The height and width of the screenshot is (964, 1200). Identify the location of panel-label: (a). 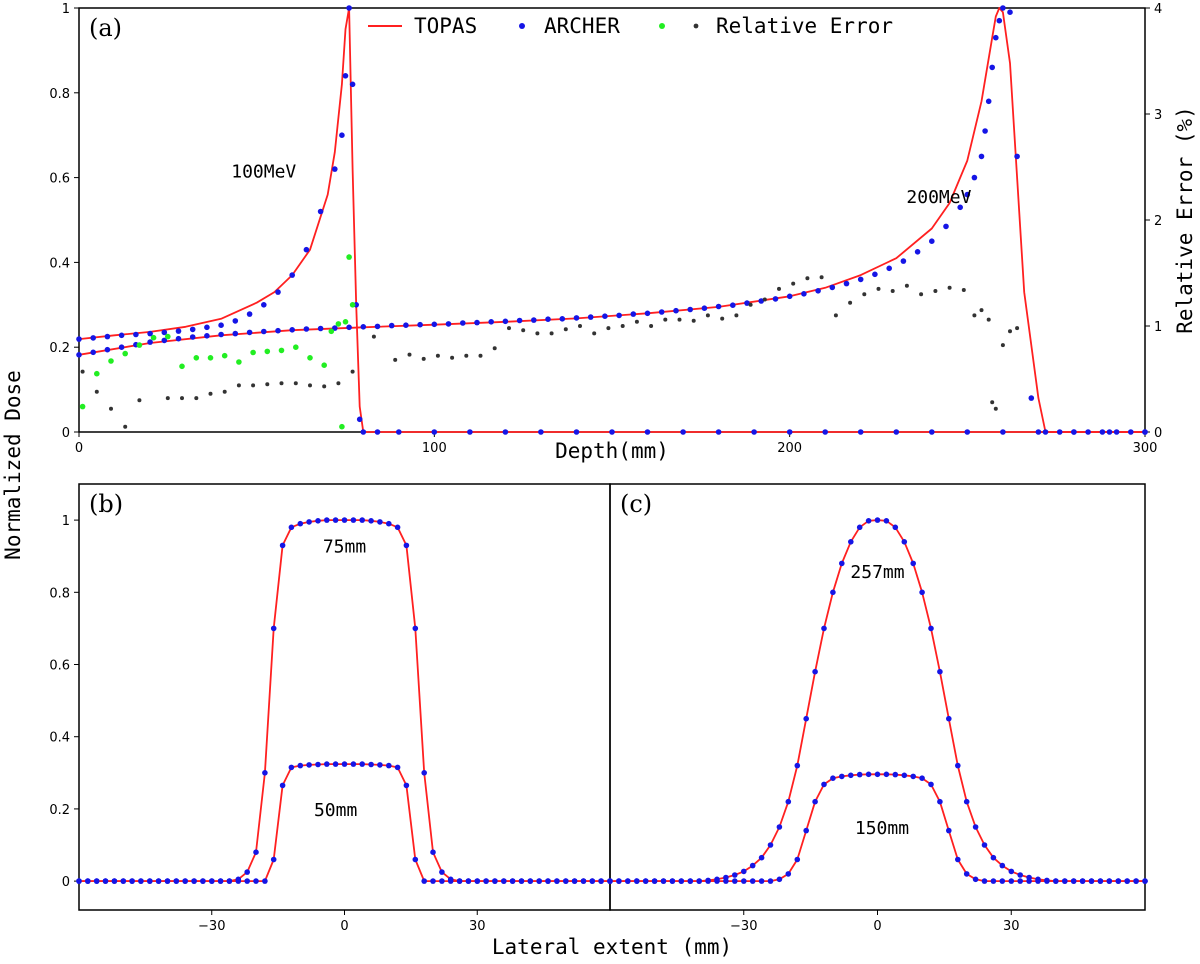
(105, 28).